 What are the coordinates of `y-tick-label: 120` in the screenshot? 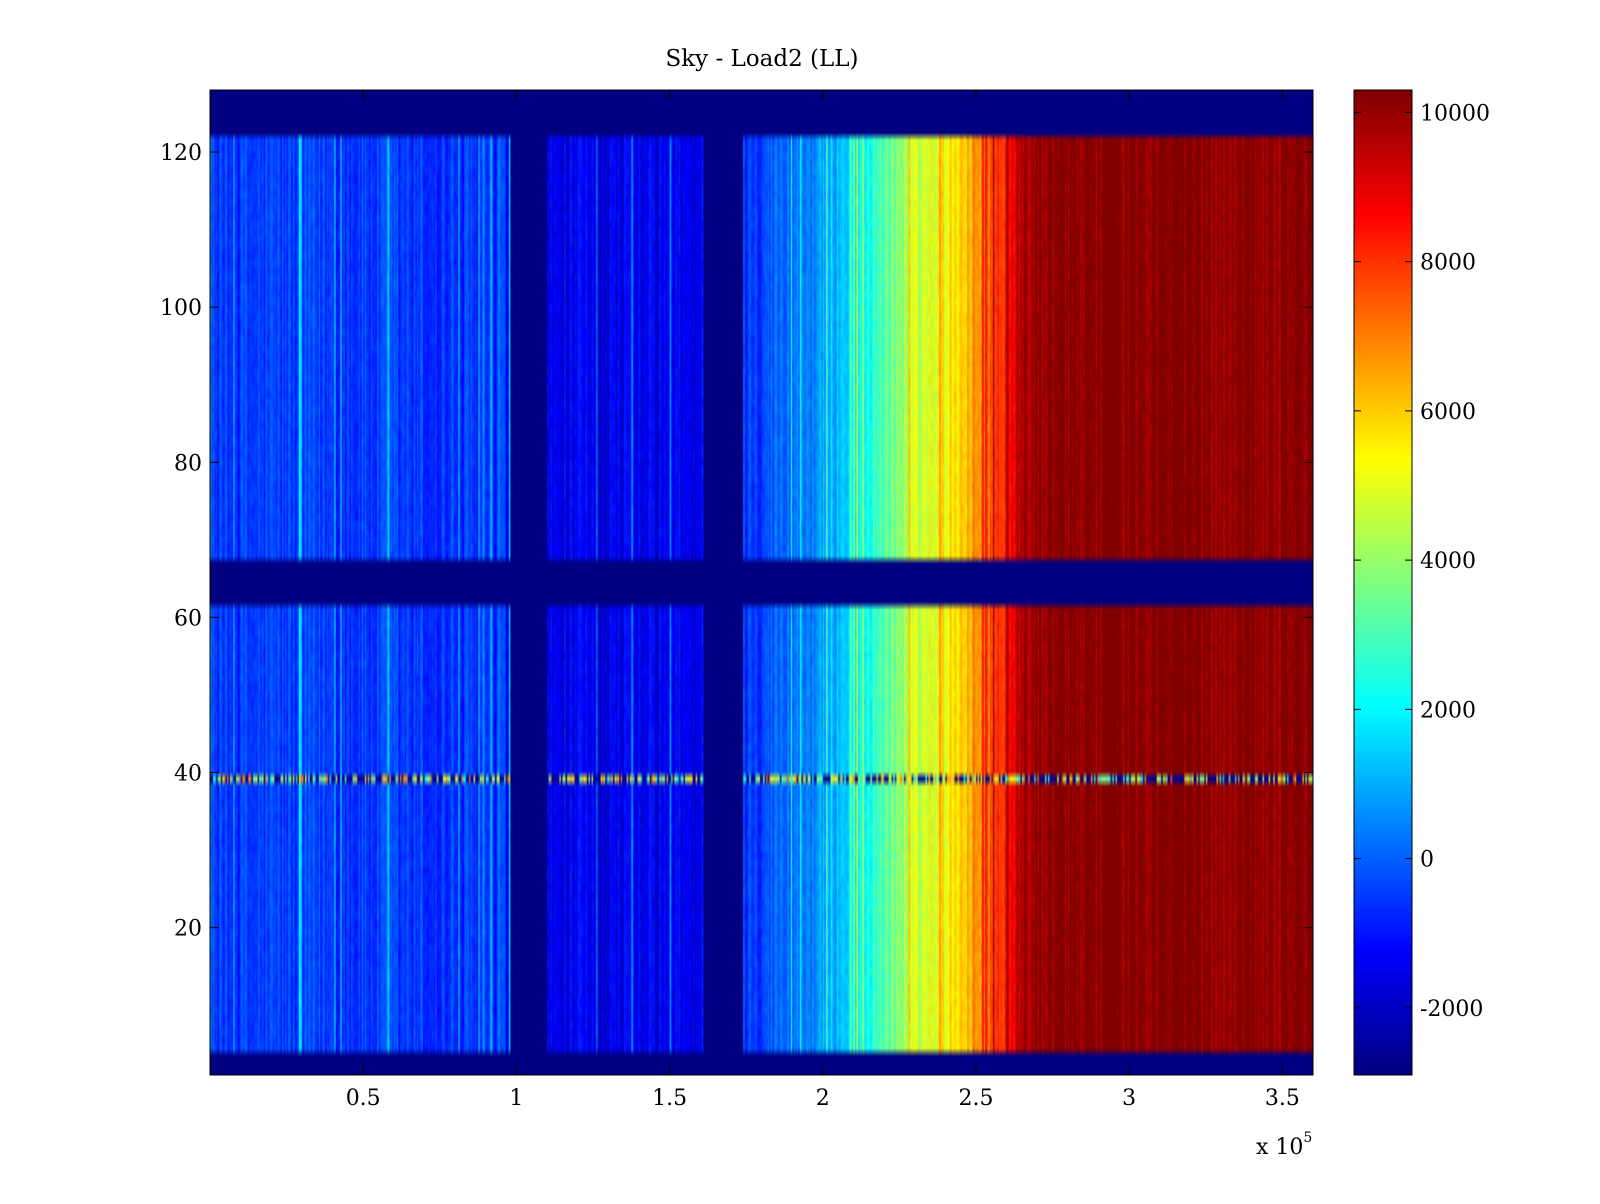 It's located at (181, 153).